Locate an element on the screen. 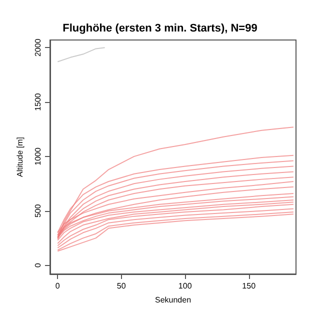 The height and width of the screenshot is (320, 320). x-tick-label: 150 is located at coordinates (249, 286).